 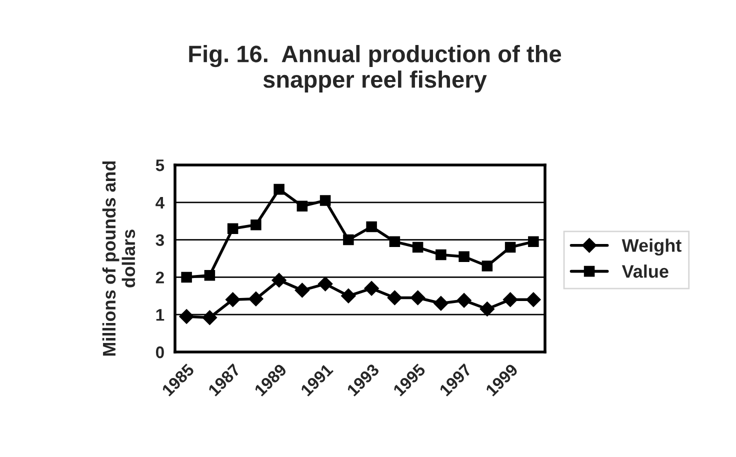 What do you see at coordinates (375, 69) in the screenshot?
I see `chart-title: Fig. 16. Annual production of the snapper reel fishery` at bounding box center [375, 69].